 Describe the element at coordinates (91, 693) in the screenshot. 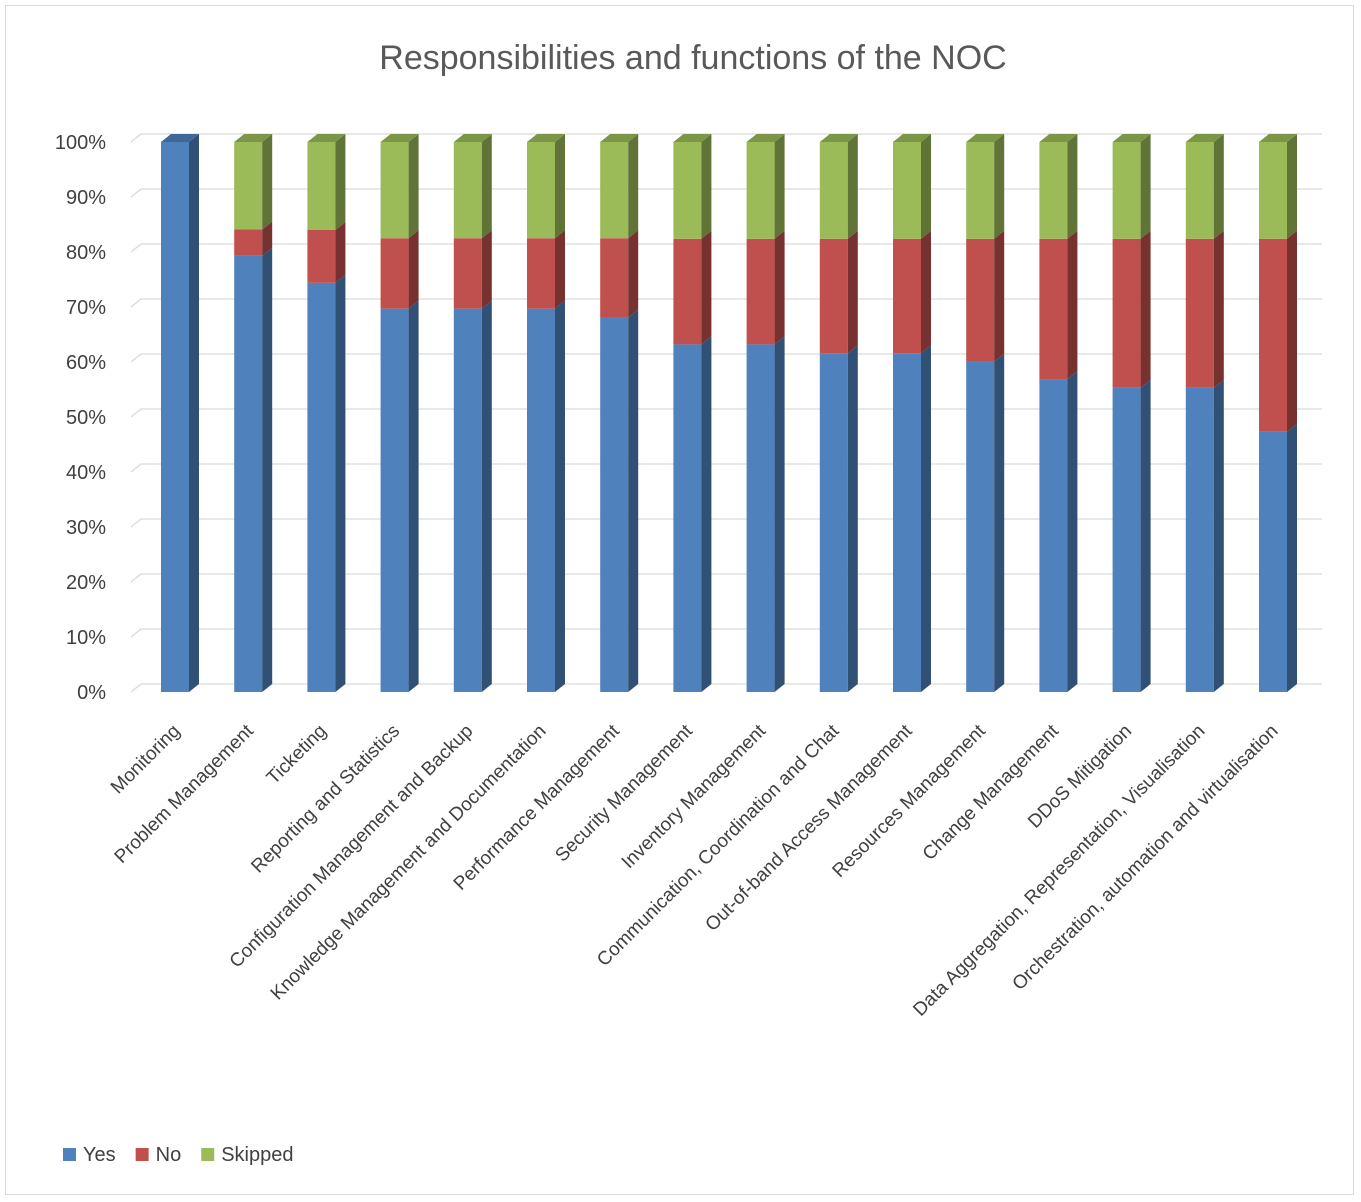

I see `y-tick-label: 0%` at that location.